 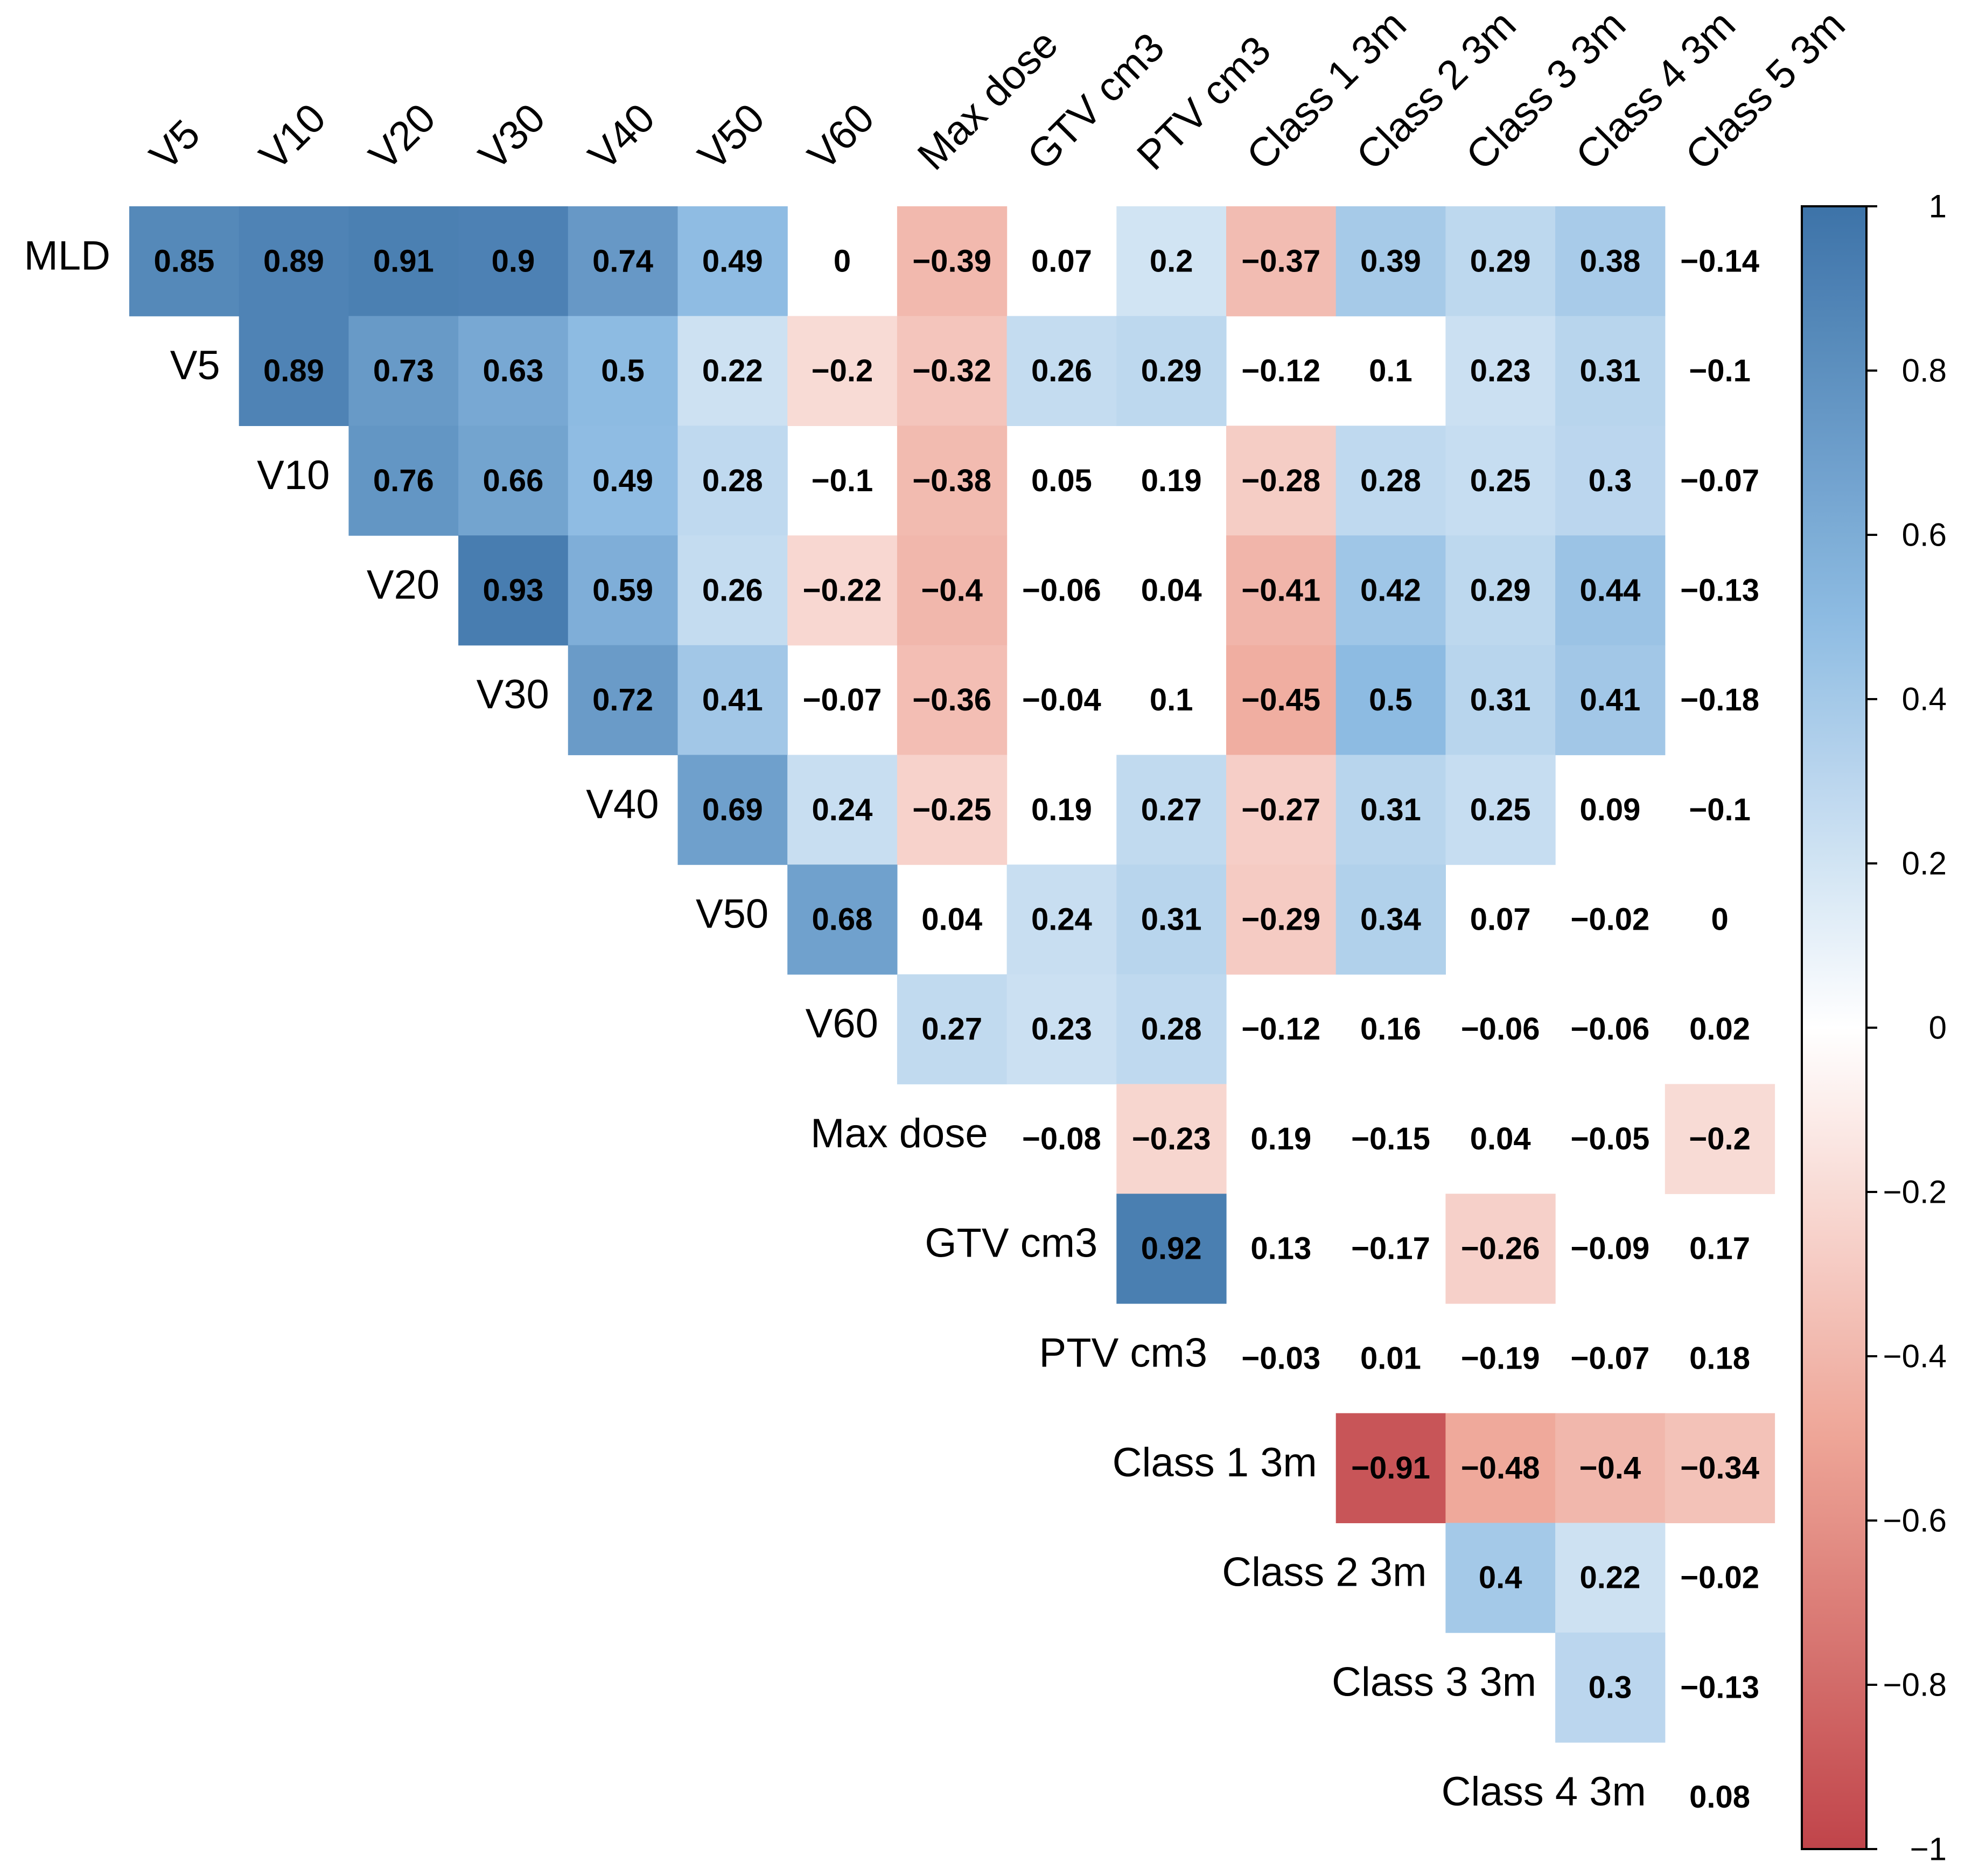 What do you see at coordinates (1390, 1249) in the screenshot?
I see `cell-value-label: −0.17` at bounding box center [1390, 1249].